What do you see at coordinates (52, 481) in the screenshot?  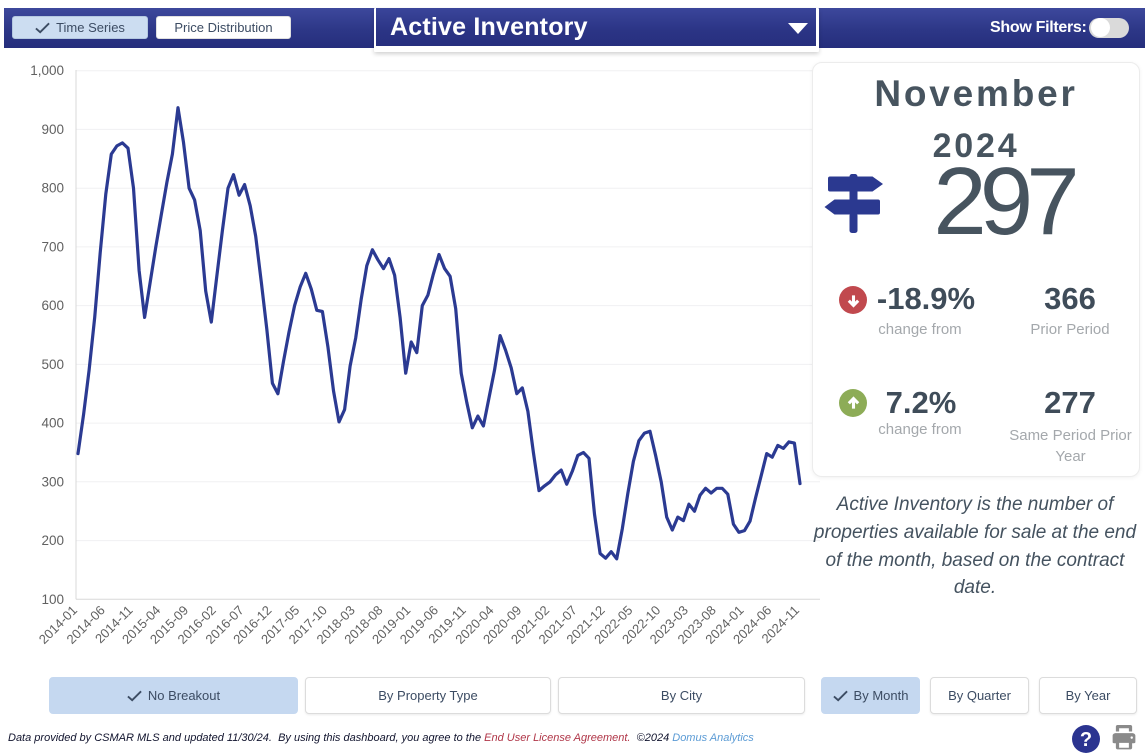 I see `svg-text: 300` at bounding box center [52, 481].